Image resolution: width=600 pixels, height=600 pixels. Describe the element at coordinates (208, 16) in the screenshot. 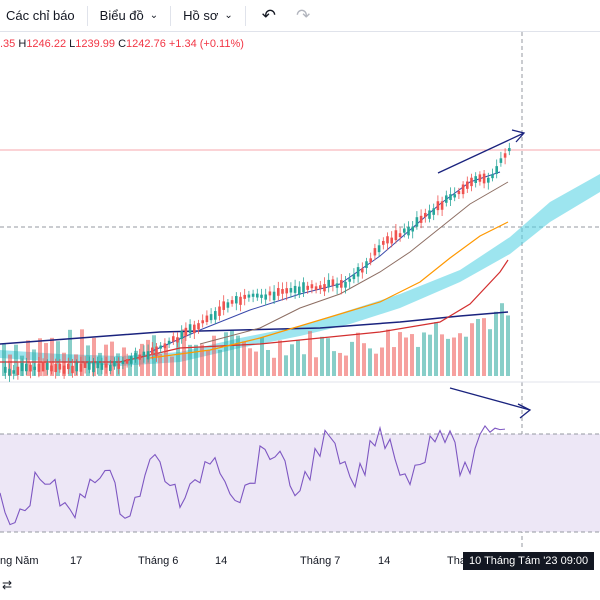

I see `profile-button: Hồ sơ ⌄` at that location.